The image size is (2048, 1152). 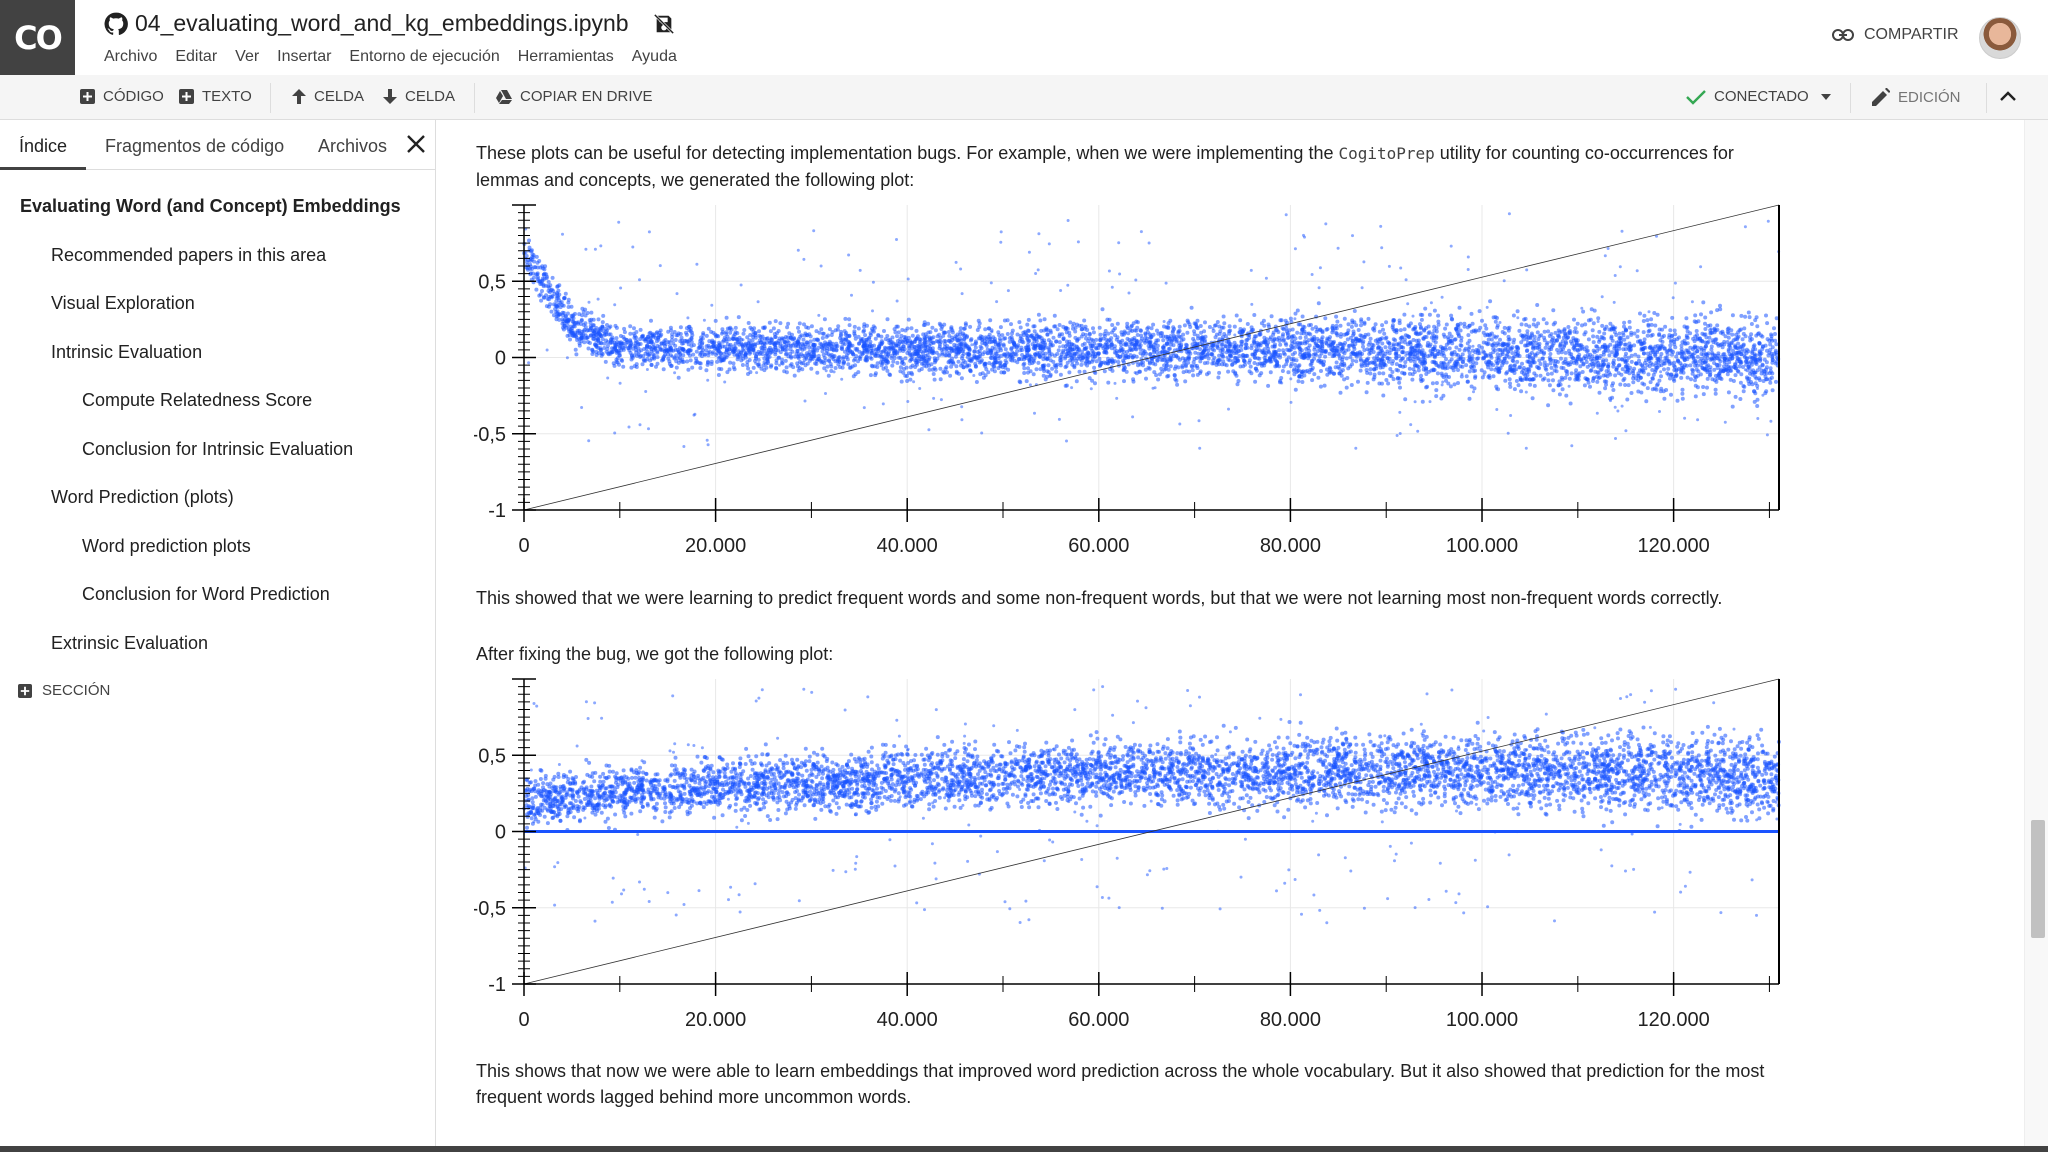 I want to click on user-avatar, so click(x=2000, y=38).